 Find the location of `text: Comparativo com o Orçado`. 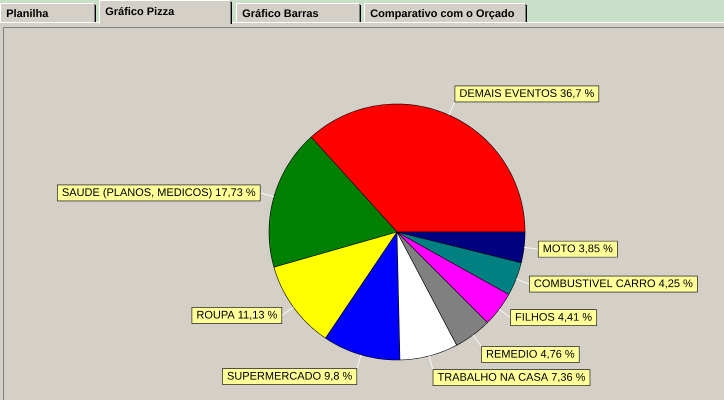

text: Comparativo com o Orçado is located at coordinates (442, 14).